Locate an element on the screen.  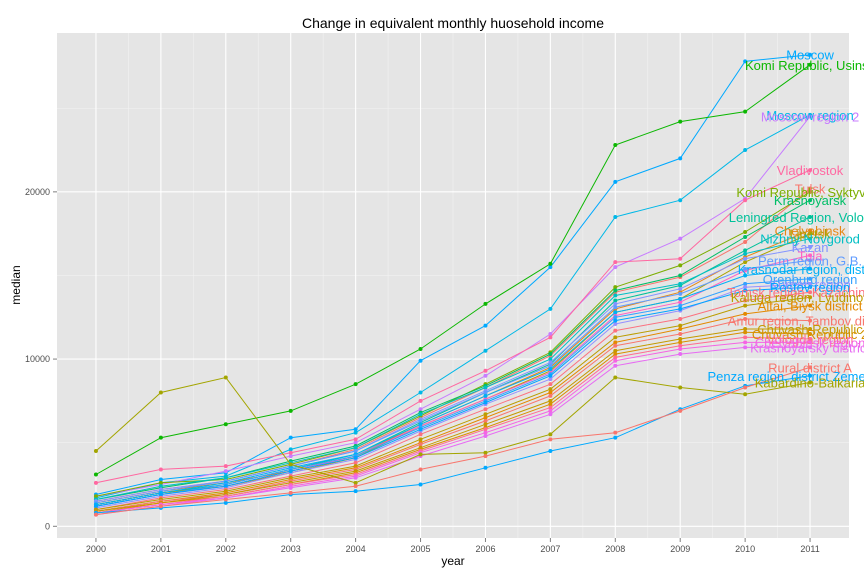
x-tick-label: 2001 is located at coordinates (161, 549).